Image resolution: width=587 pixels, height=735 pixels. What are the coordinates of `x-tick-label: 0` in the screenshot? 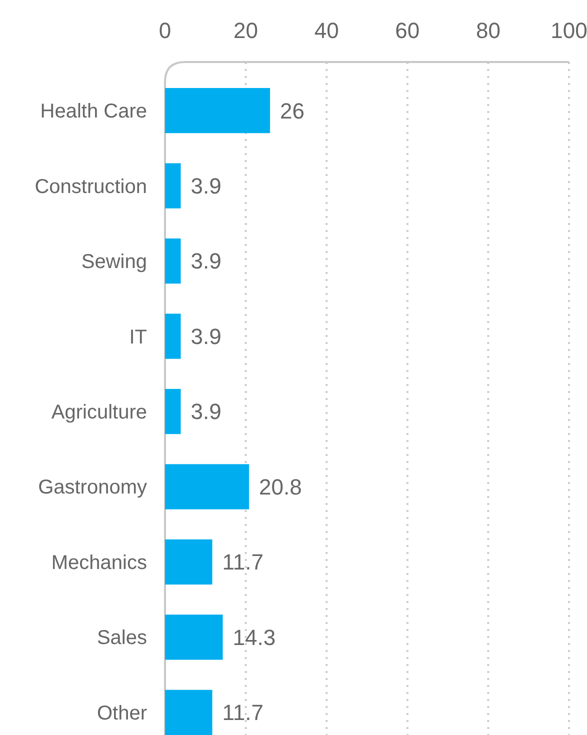 It's located at (165, 30).